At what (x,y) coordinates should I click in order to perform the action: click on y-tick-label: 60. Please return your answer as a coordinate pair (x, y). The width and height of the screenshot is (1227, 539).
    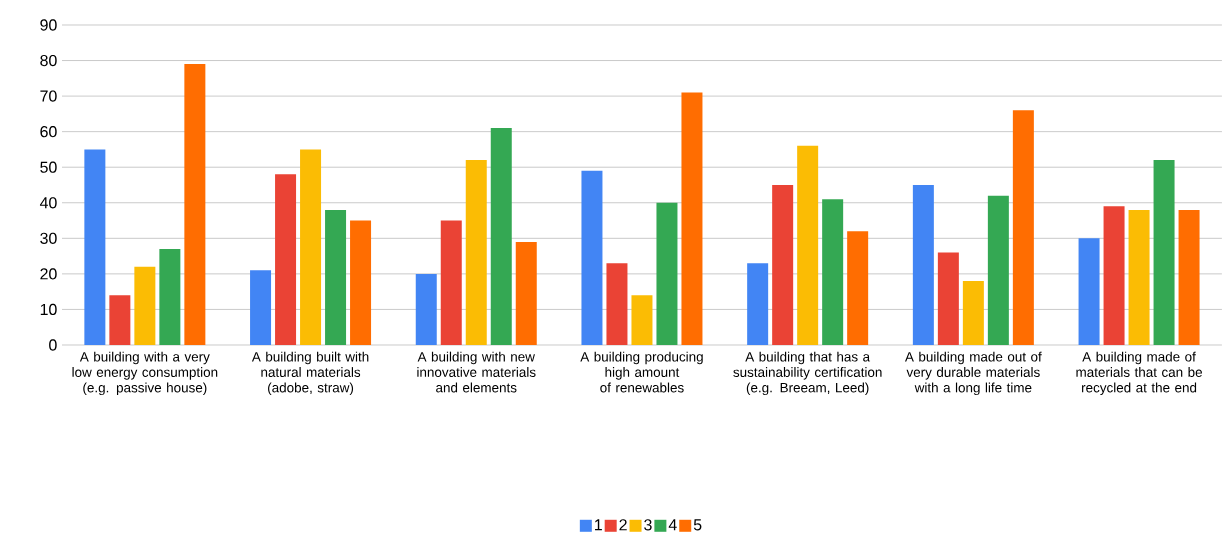
    Looking at the image, I should click on (48, 132).